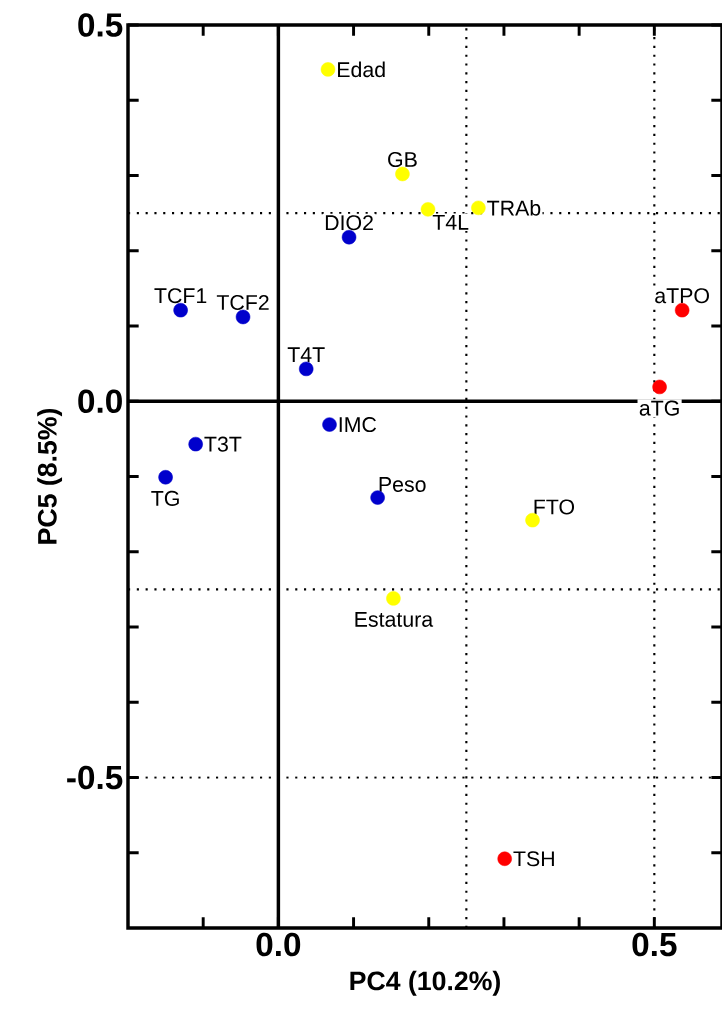 The image size is (722, 1027). What do you see at coordinates (425, 983) in the screenshot?
I see `x-axis-title: PC4 (10.2%)` at bounding box center [425, 983].